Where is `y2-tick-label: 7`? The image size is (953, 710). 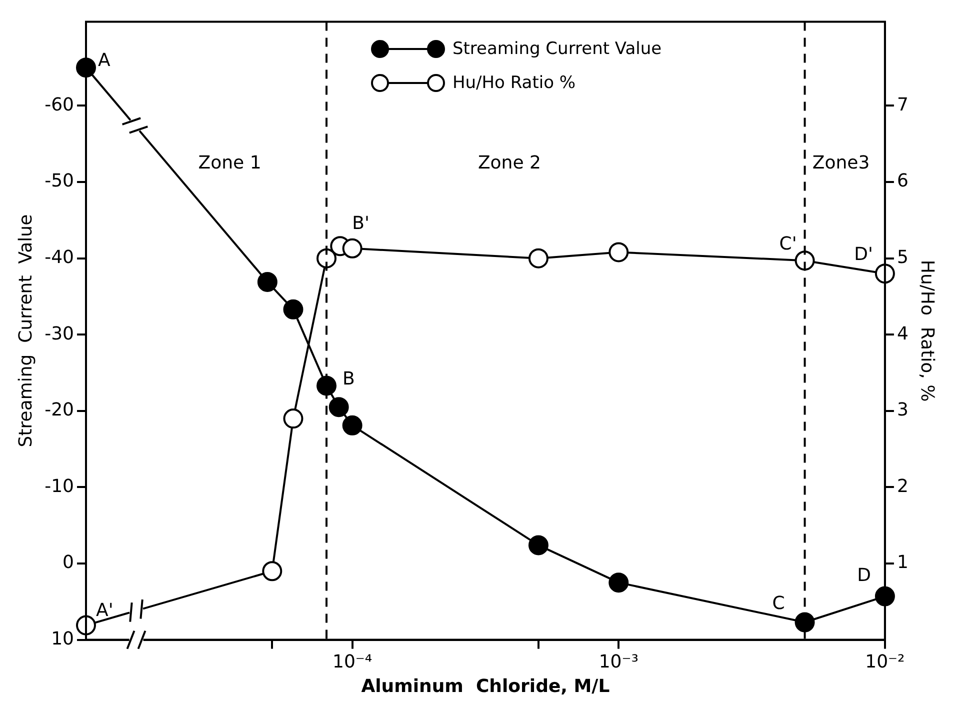 y2-tick-label: 7 is located at coordinates (902, 105).